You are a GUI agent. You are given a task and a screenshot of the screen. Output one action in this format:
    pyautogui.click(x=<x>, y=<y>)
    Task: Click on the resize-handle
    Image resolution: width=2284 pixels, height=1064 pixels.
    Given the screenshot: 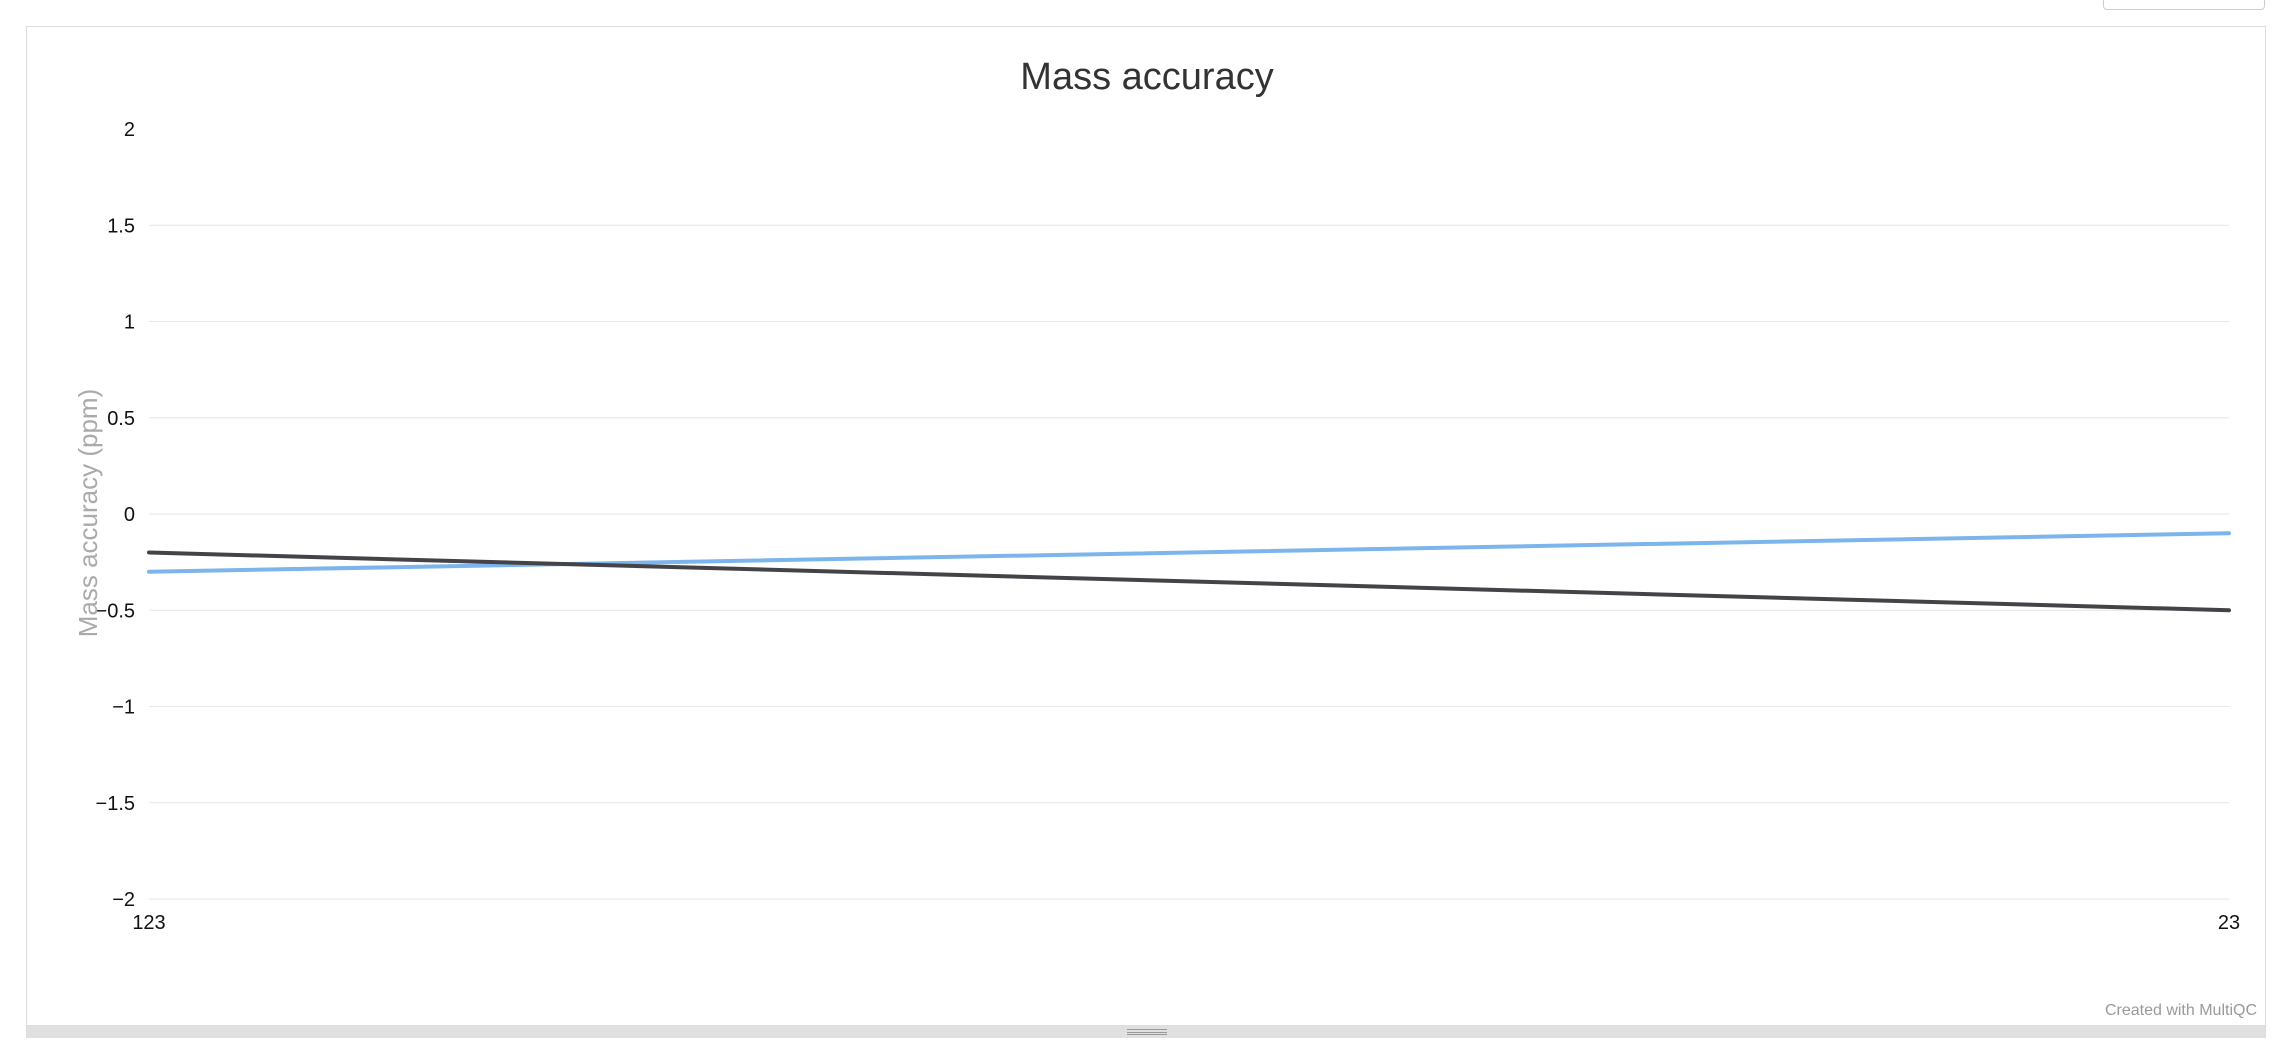 What is the action you would take?
    pyautogui.click(x=1146, y=1032)
    